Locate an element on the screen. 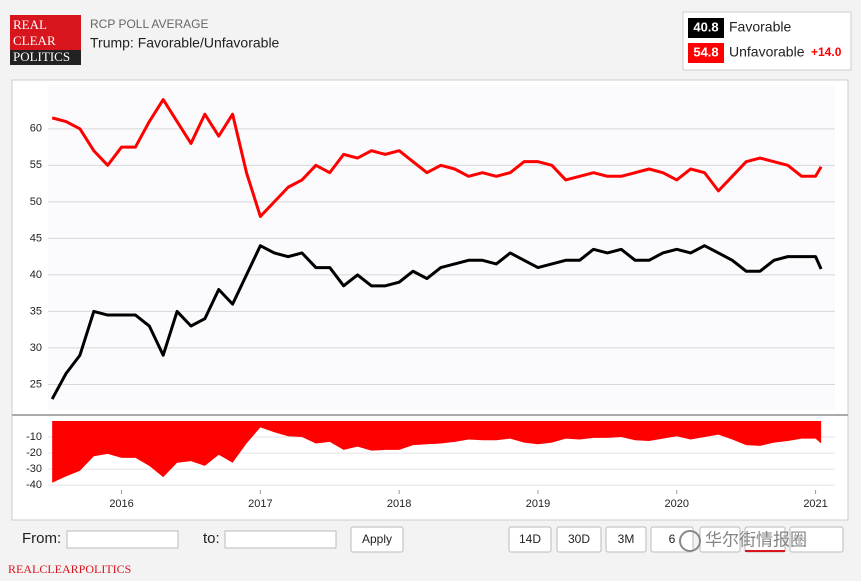 The image size is (861, 581). logo-band is located at coordinates (45, 57).